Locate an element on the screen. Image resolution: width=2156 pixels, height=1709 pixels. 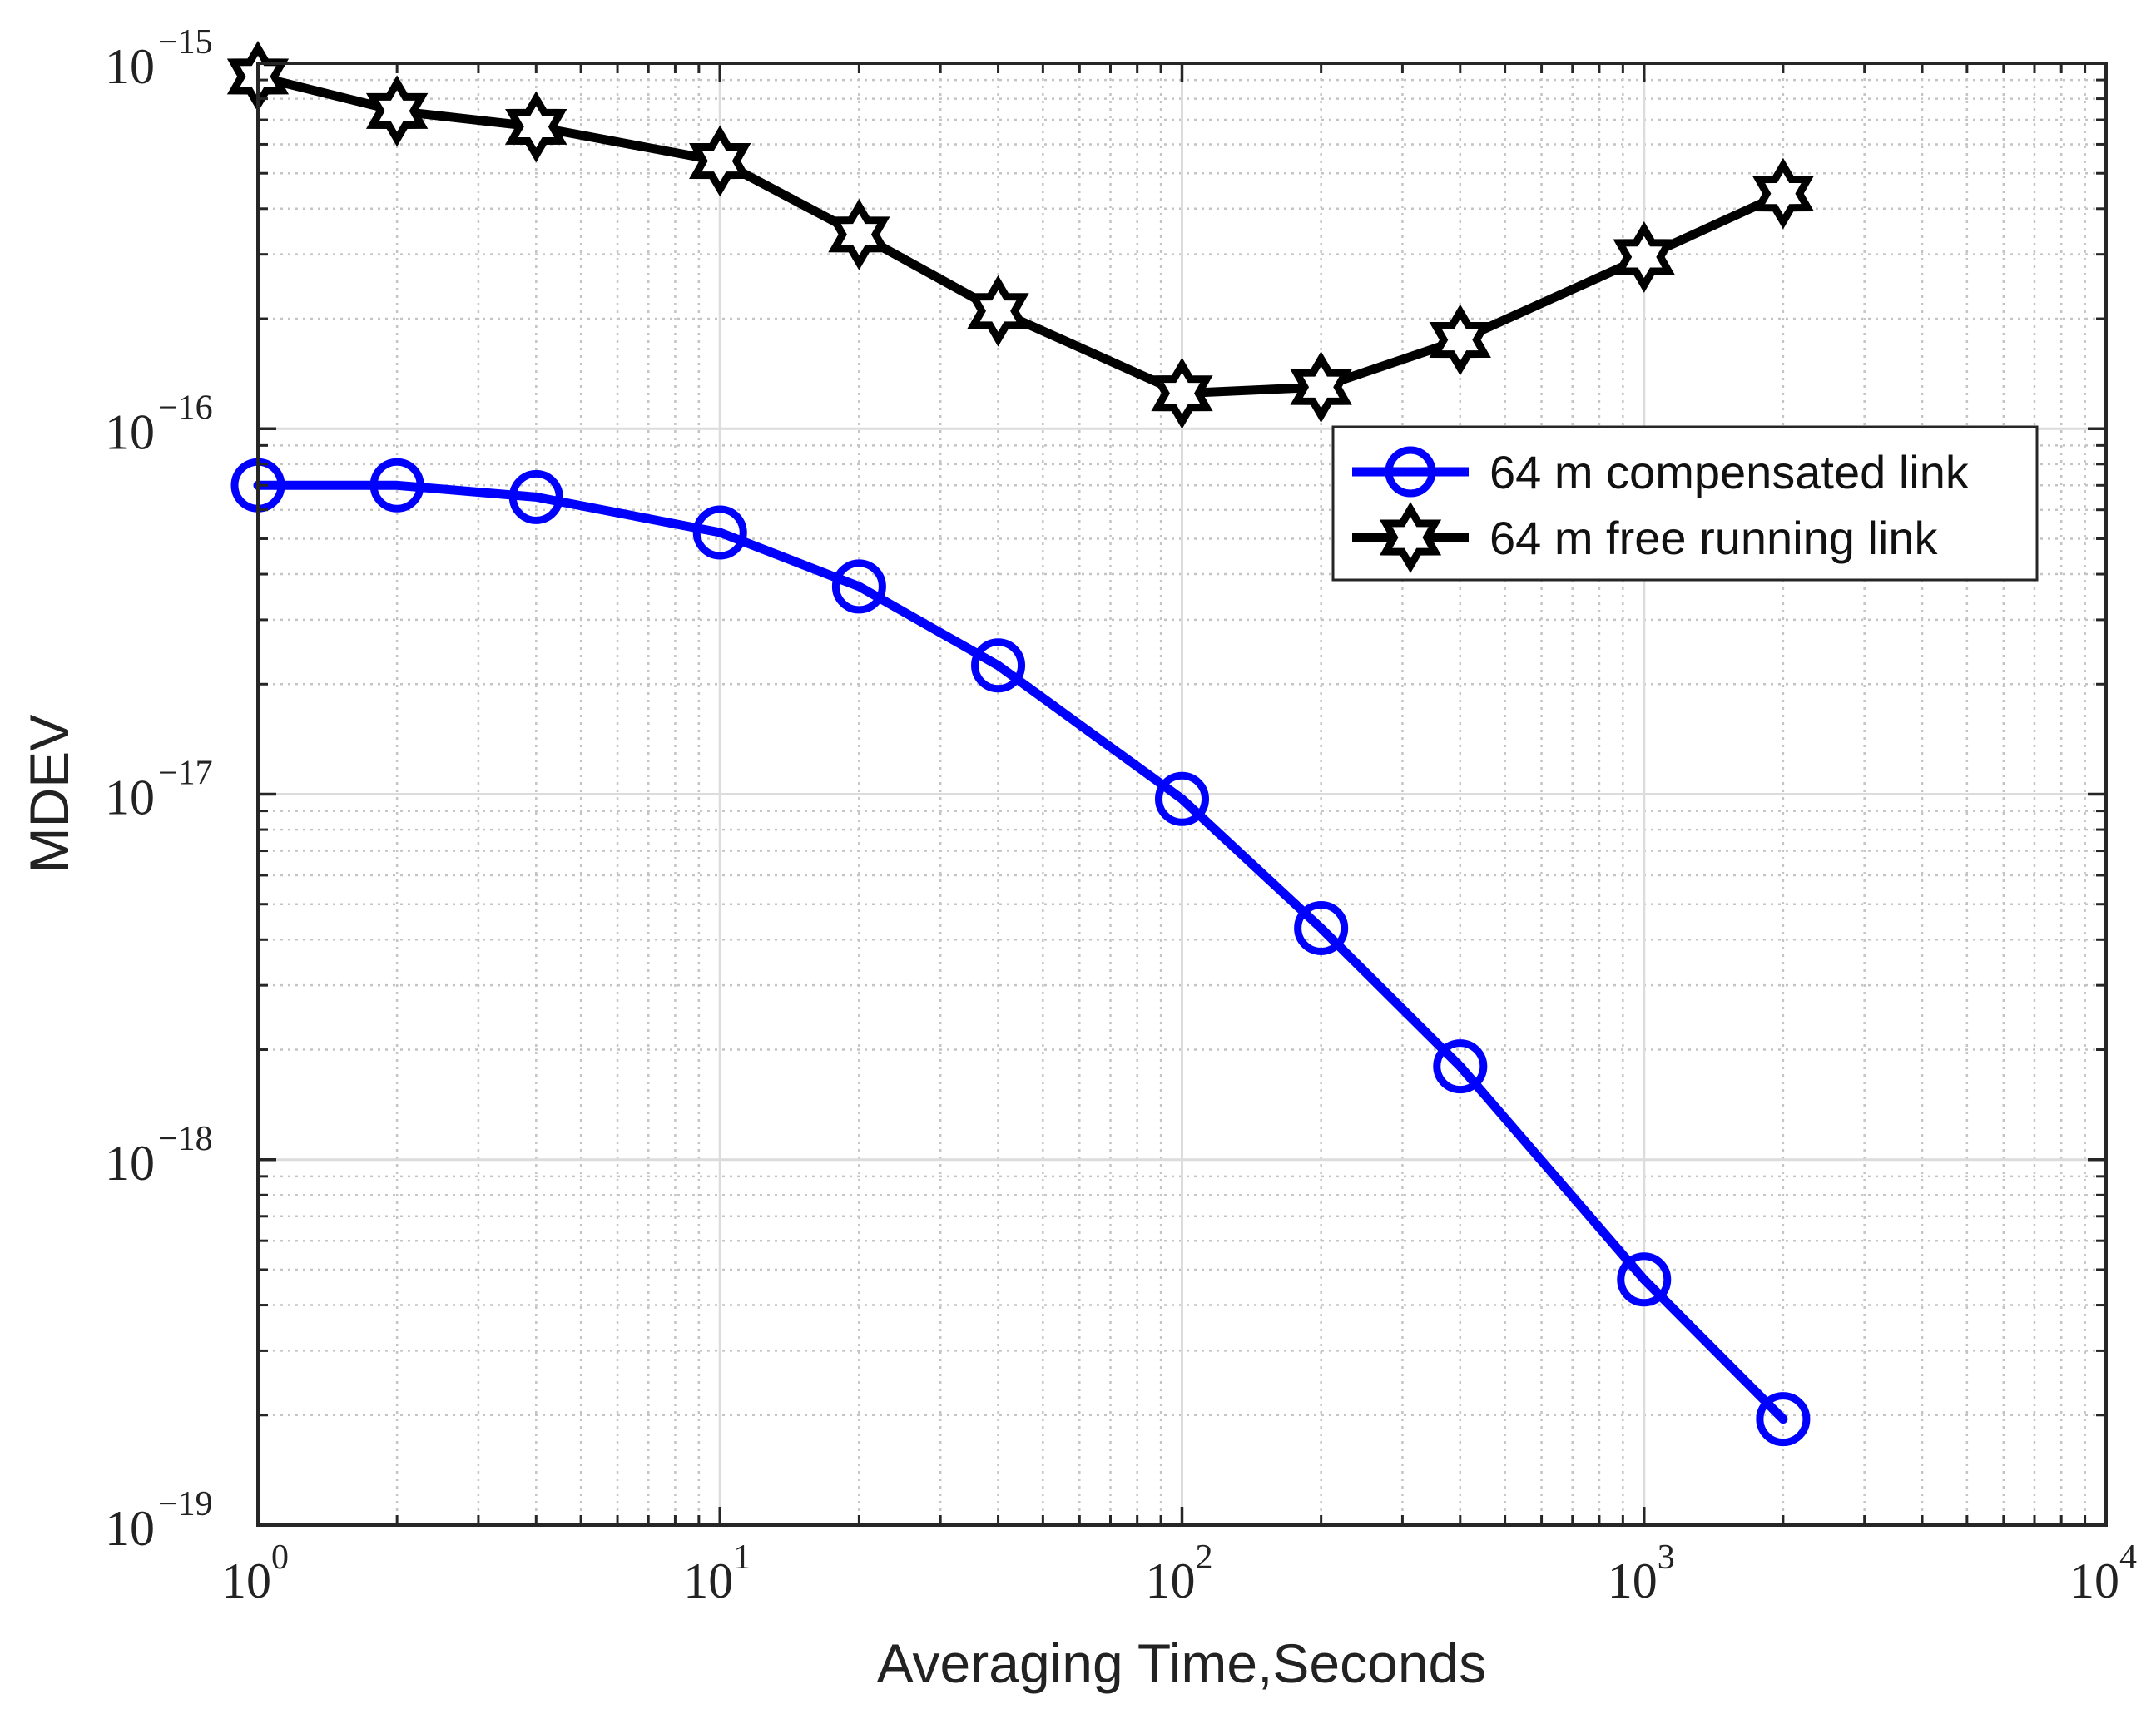
y-tick-label: 10 −15 is located at coordinates (159, 59).